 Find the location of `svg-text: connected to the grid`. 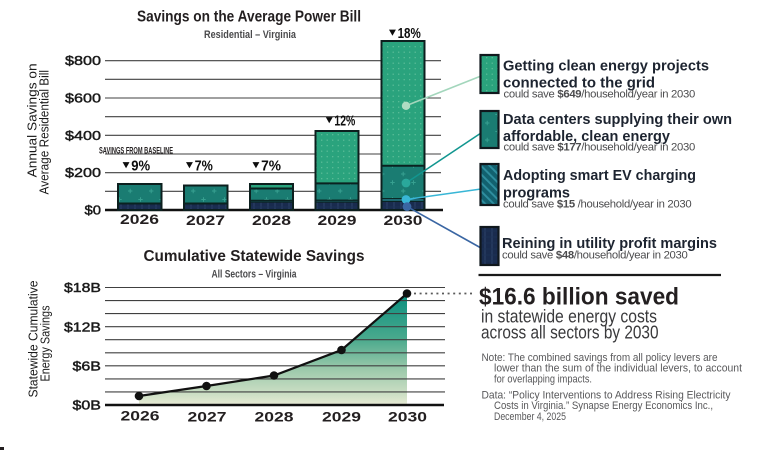

svg-text: connected to the grid is located at coordinates (579, 84).